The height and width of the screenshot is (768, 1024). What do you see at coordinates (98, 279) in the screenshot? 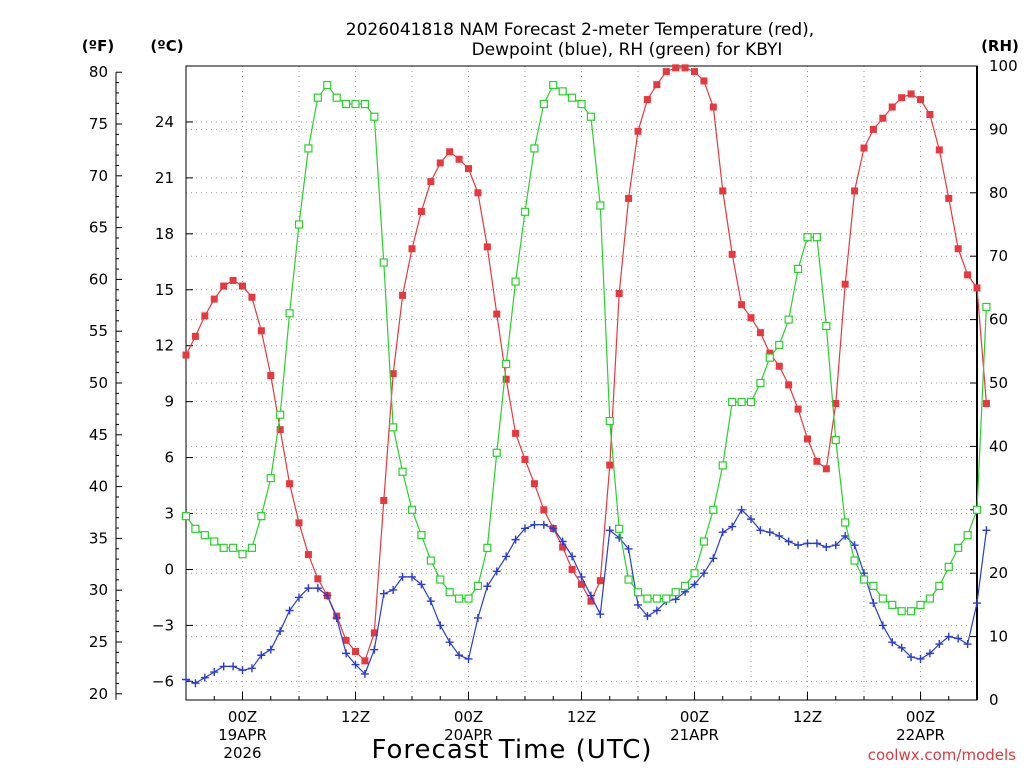
I see `fahrenheit-tick-label: 60` at bounding box center [98, 279].